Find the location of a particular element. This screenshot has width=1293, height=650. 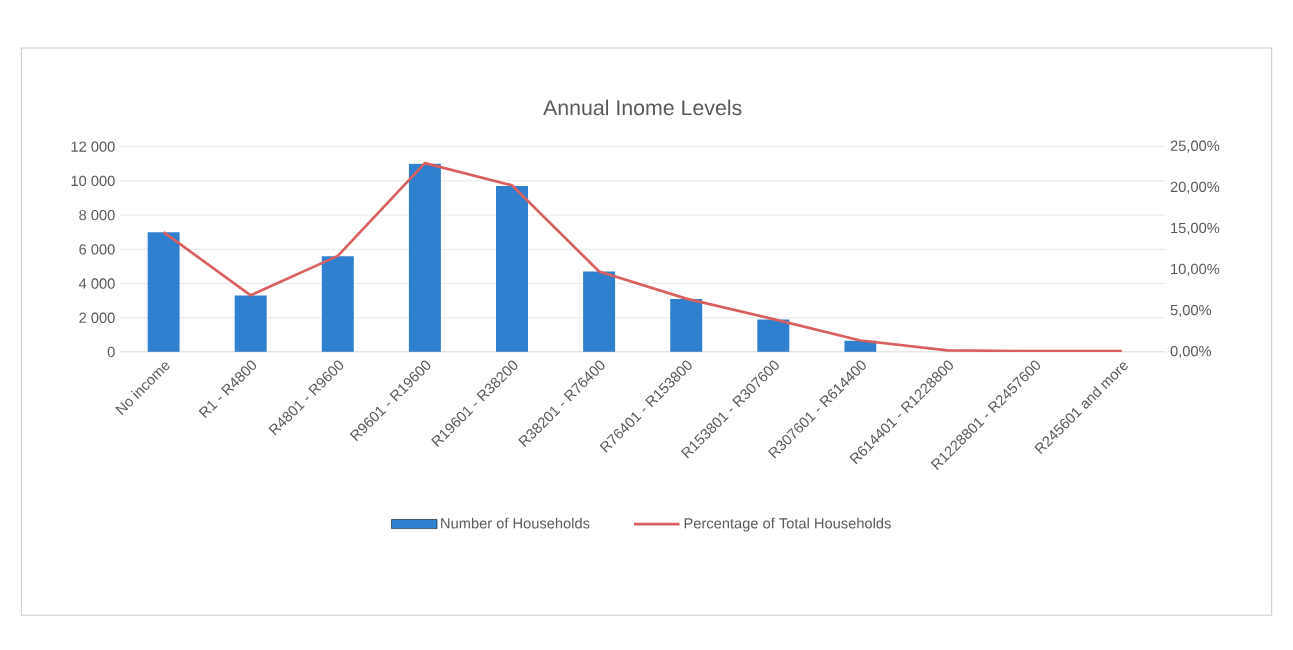

y-tick-label: 8 000 is located at coordinates (97, 215).